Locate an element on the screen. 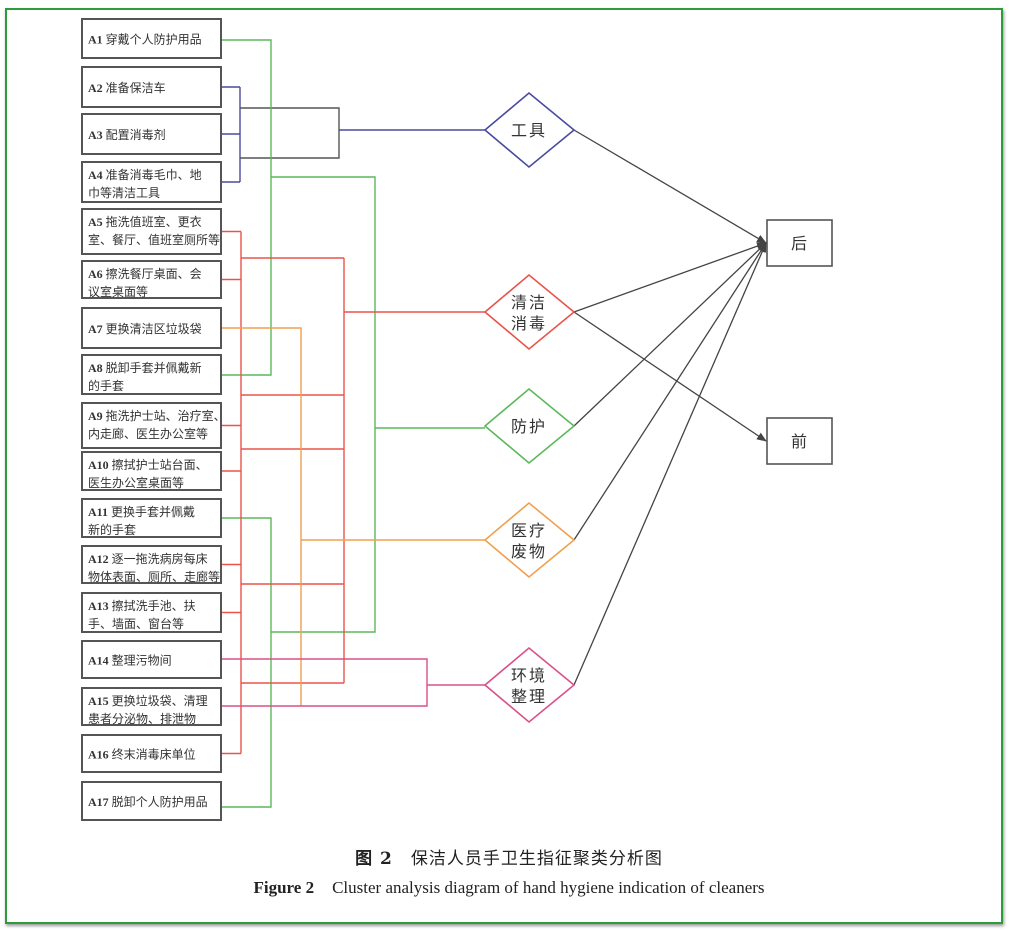 Image resolution: width=1018 pixels, height=930 pixels. item-label: A16 终末消毒床单位 is located at coordinates (142, 754).